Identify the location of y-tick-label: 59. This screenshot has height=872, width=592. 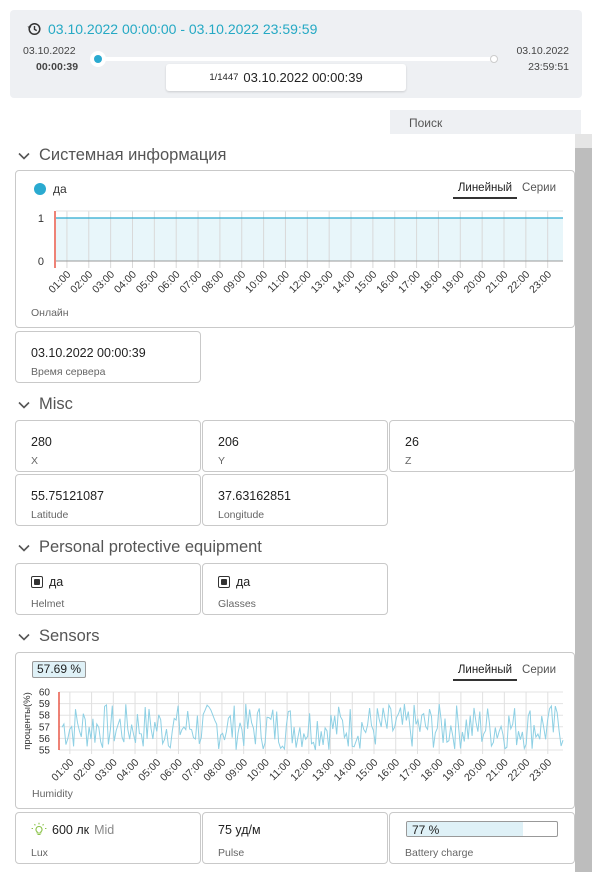
(45, 704).